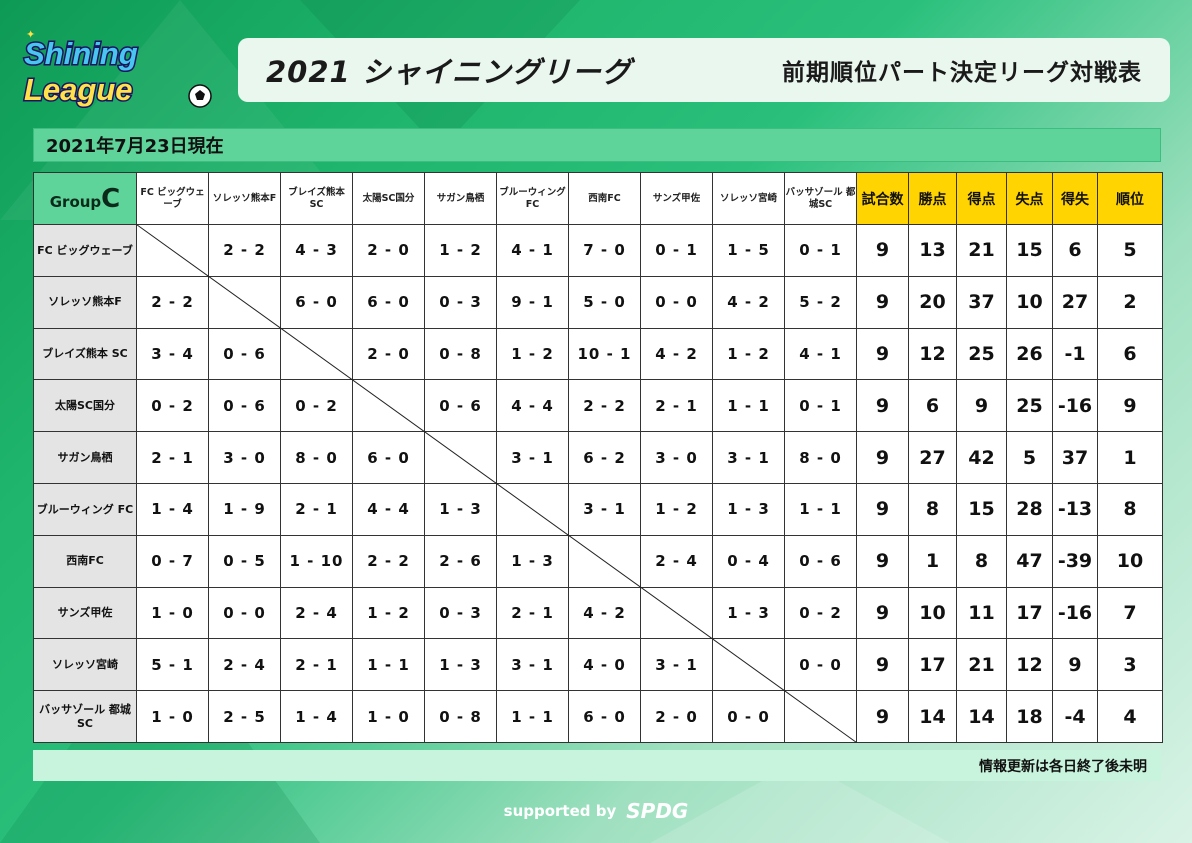 The width and height of the screenshot is (1192, 843). Describe the element at coordinates (388, 198) in the screenshot. I see `col-team-header: 太陽SC国分` at that location.